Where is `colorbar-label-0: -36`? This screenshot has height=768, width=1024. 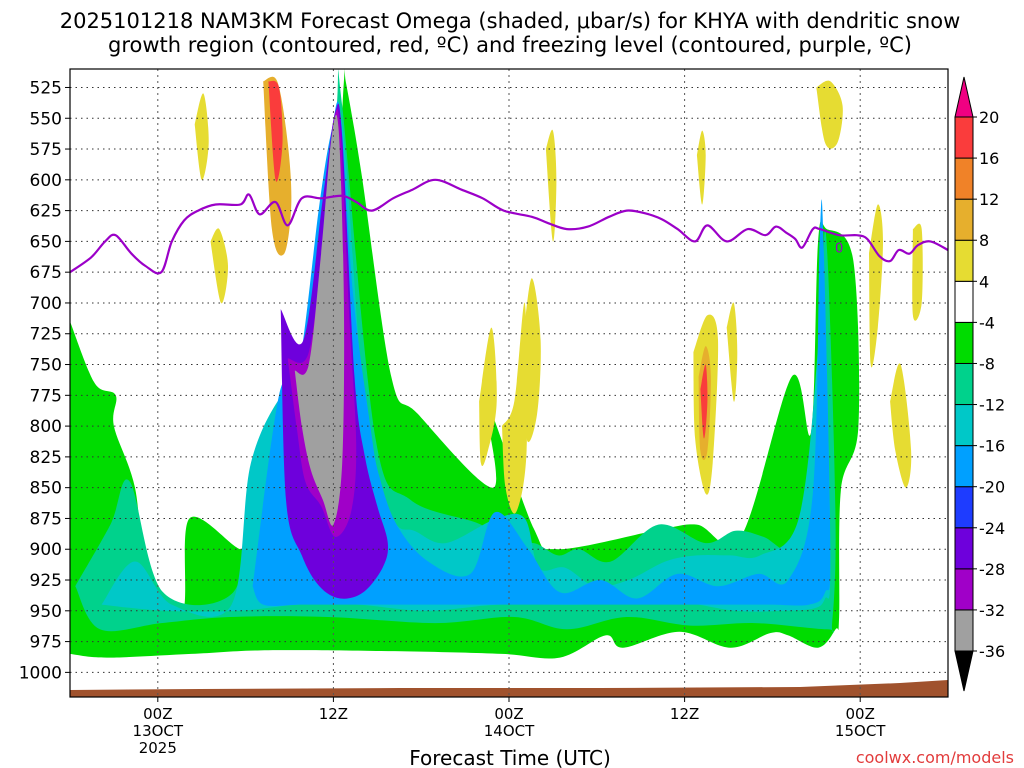 colorbar-label-0: -36 is located at coordinates (992, 651).